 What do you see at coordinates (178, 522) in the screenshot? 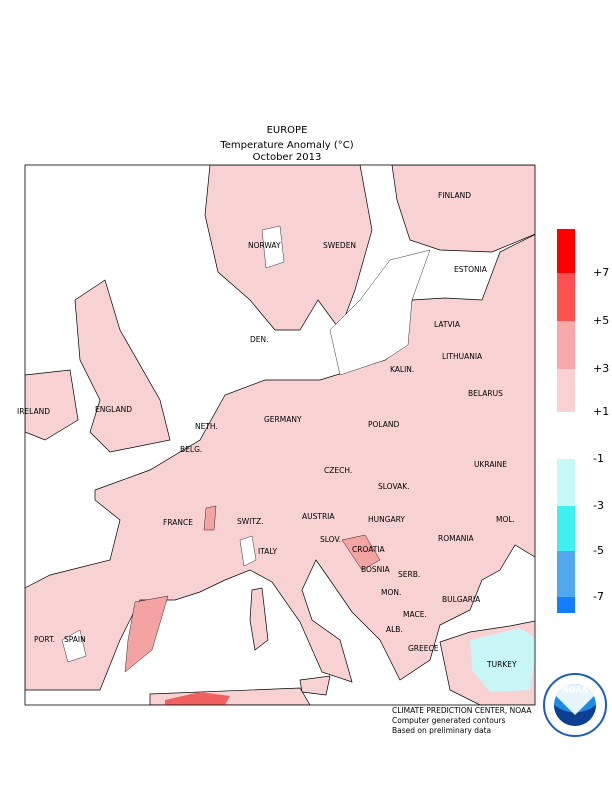
I see `country-label: FRANCE` at bounding box center [178, 522].